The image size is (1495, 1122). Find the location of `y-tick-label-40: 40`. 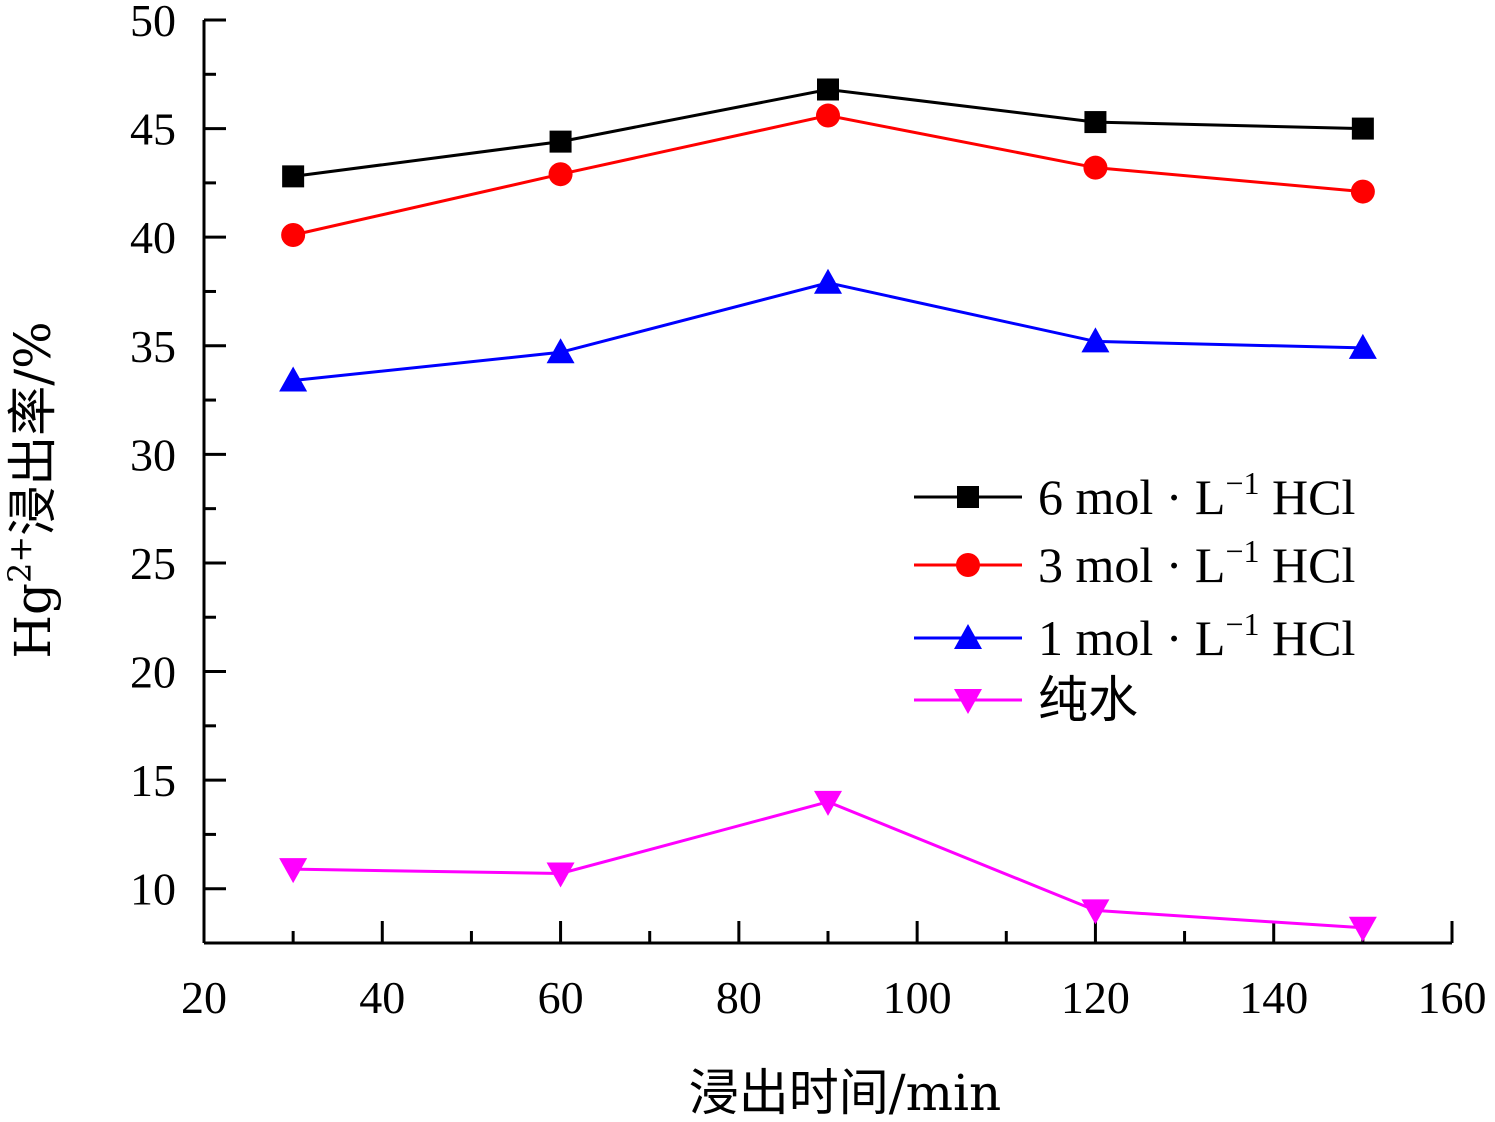

y-tick-label-40: 40 is located at coordinates (153, 237).